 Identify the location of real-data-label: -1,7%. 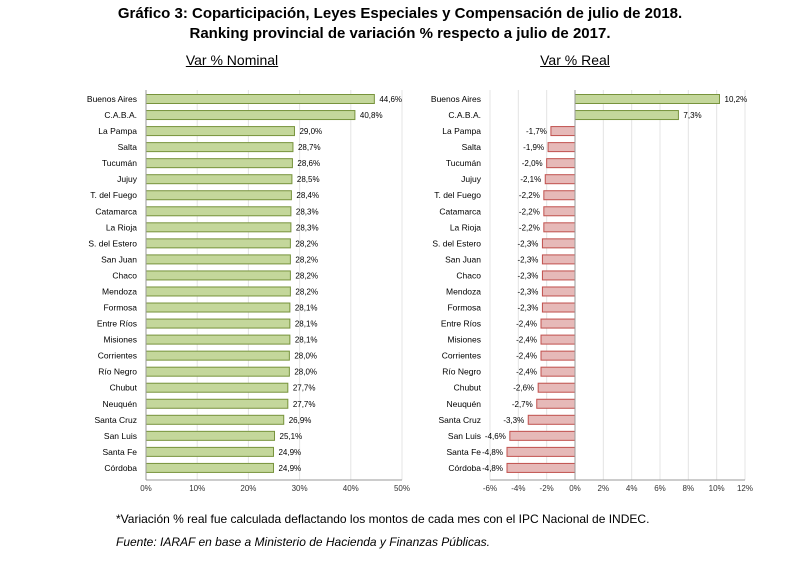
(536, 131).